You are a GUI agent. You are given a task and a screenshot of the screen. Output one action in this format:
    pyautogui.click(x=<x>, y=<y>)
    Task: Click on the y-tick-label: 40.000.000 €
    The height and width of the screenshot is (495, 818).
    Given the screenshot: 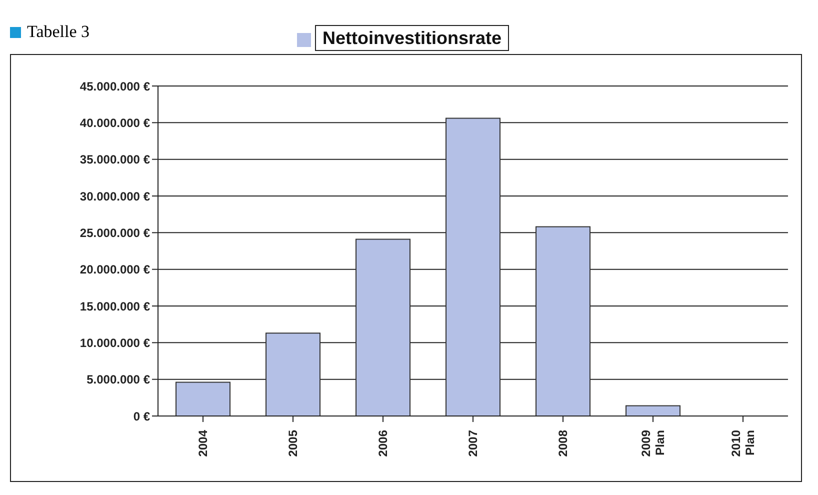 What is the action you would take?
    pyautogui.click(x=115, y=123)
    